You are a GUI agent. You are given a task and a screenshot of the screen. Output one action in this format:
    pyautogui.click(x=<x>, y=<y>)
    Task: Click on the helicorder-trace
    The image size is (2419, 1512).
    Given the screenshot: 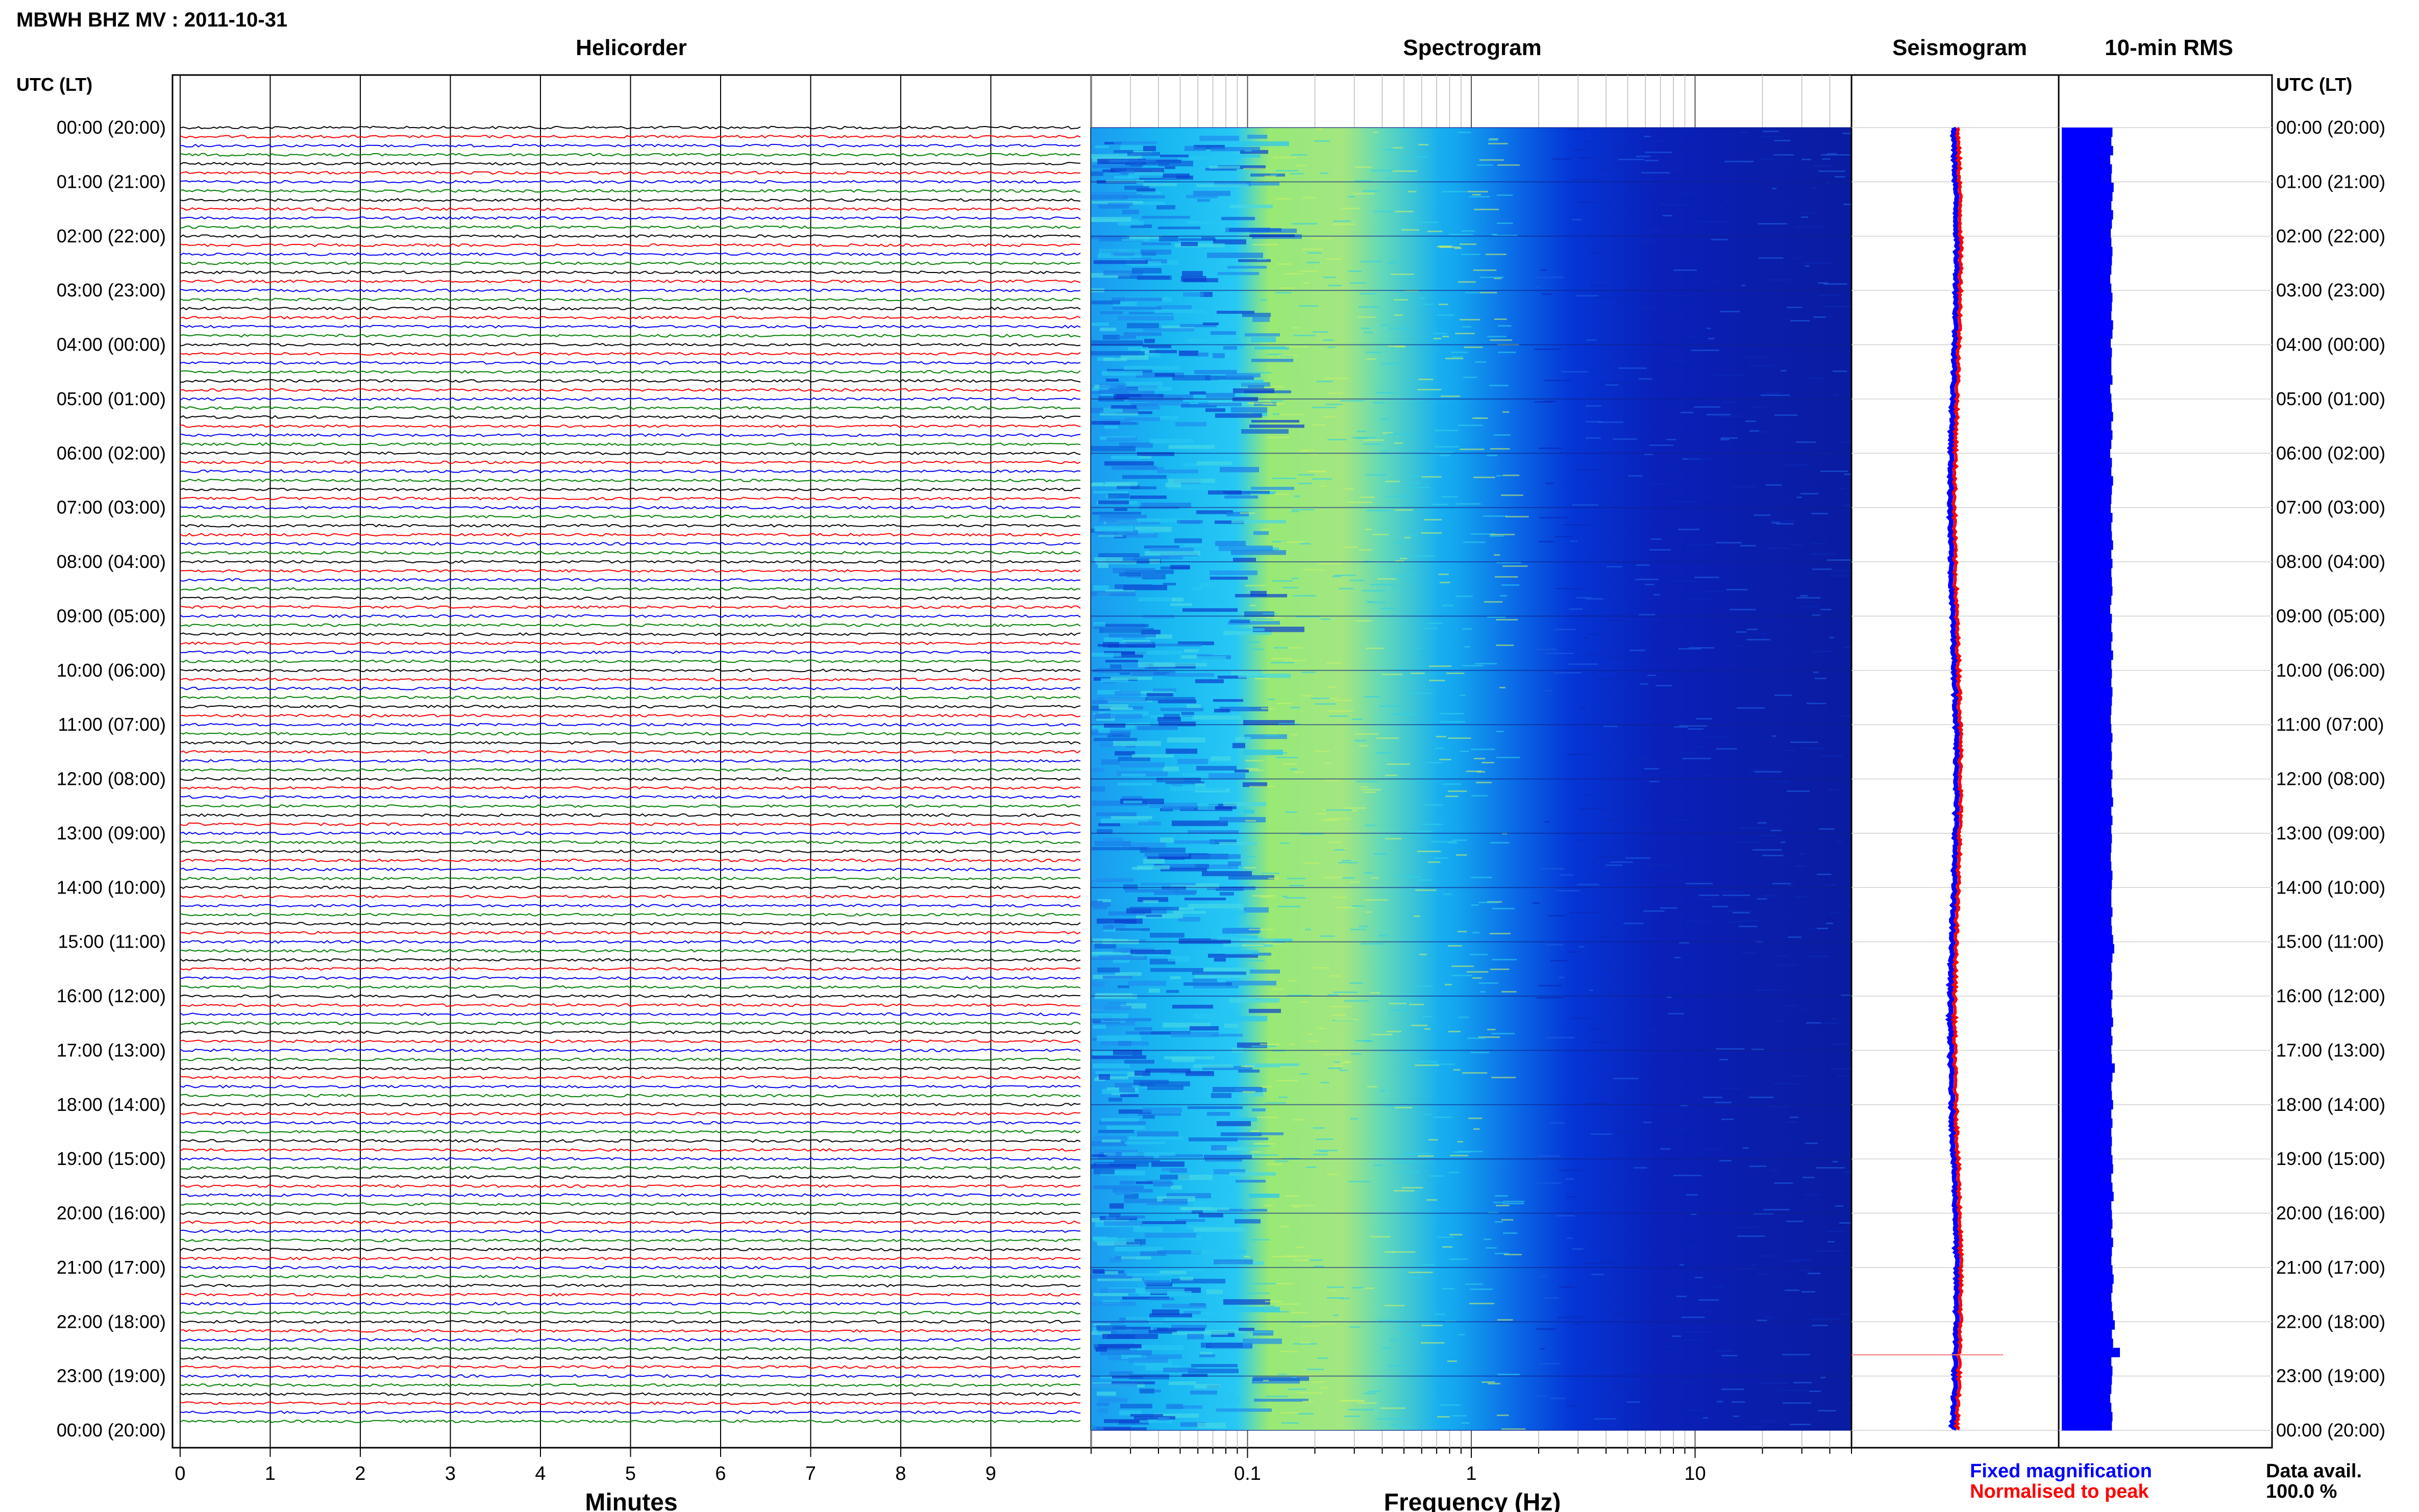 What is the action you would take?
    pyautogui.click(x=630, y=1086)
    